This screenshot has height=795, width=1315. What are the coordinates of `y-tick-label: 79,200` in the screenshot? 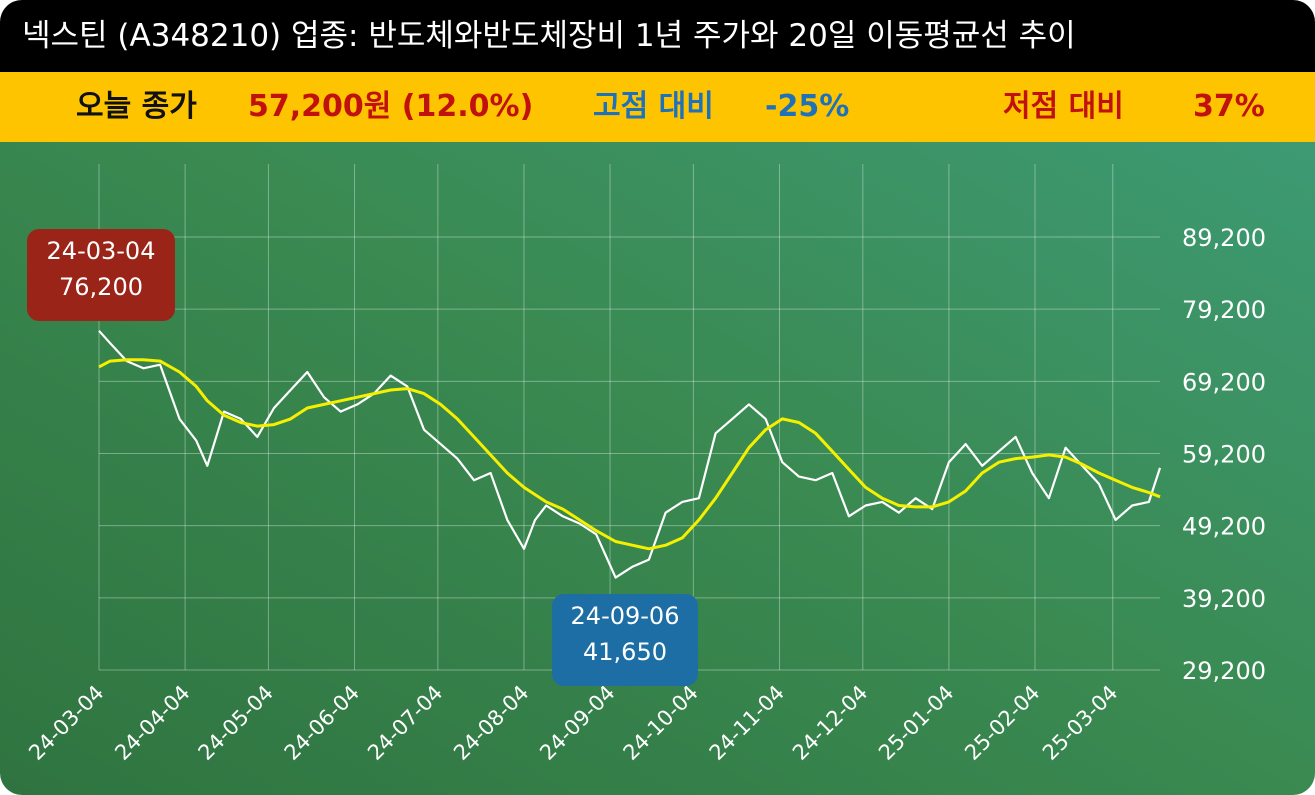 It's located at (1224, 310).